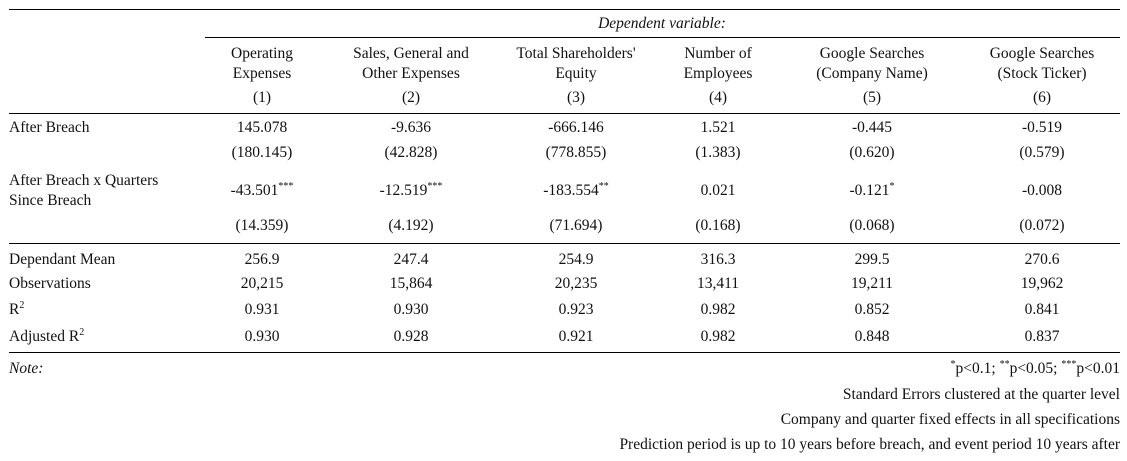 The height and width of the screenshot is (461, 1127). What do you see at coordinates (564, 113) in the screenshot?
I see `header-rule` at bounding box center [564, 113].